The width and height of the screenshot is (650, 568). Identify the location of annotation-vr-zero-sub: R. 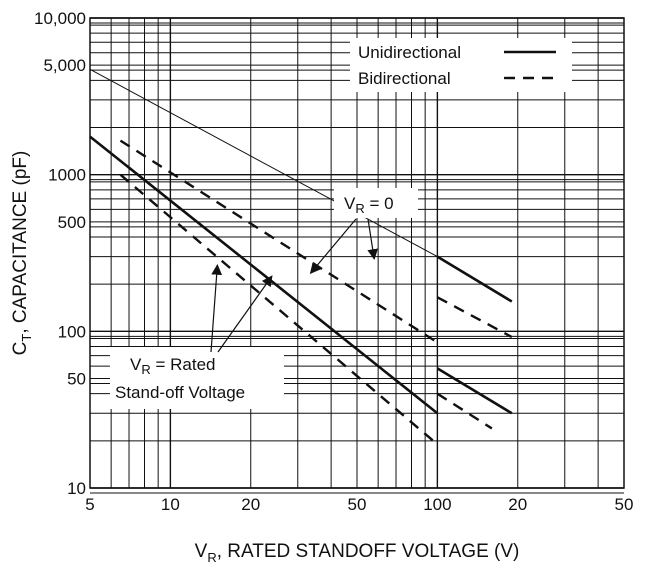
(359, 208).